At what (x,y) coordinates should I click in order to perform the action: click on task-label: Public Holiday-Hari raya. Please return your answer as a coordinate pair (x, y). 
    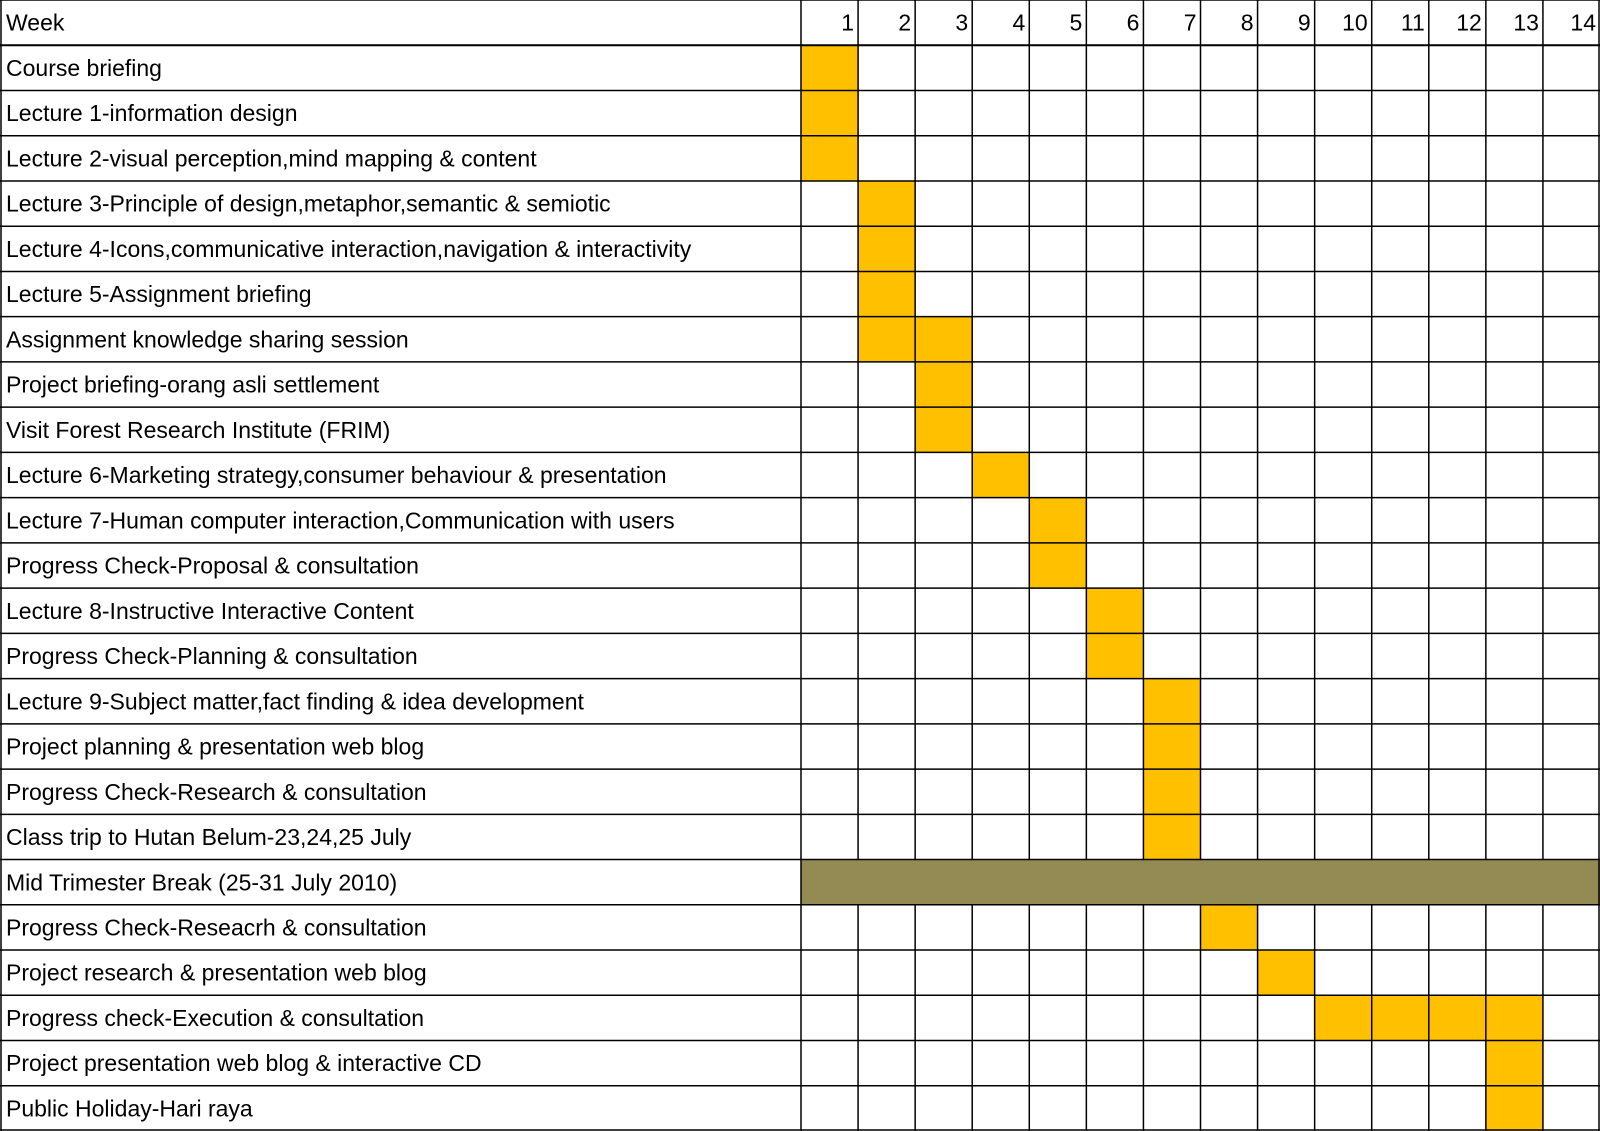
    Looking at the image, I should click on (129, 1108).